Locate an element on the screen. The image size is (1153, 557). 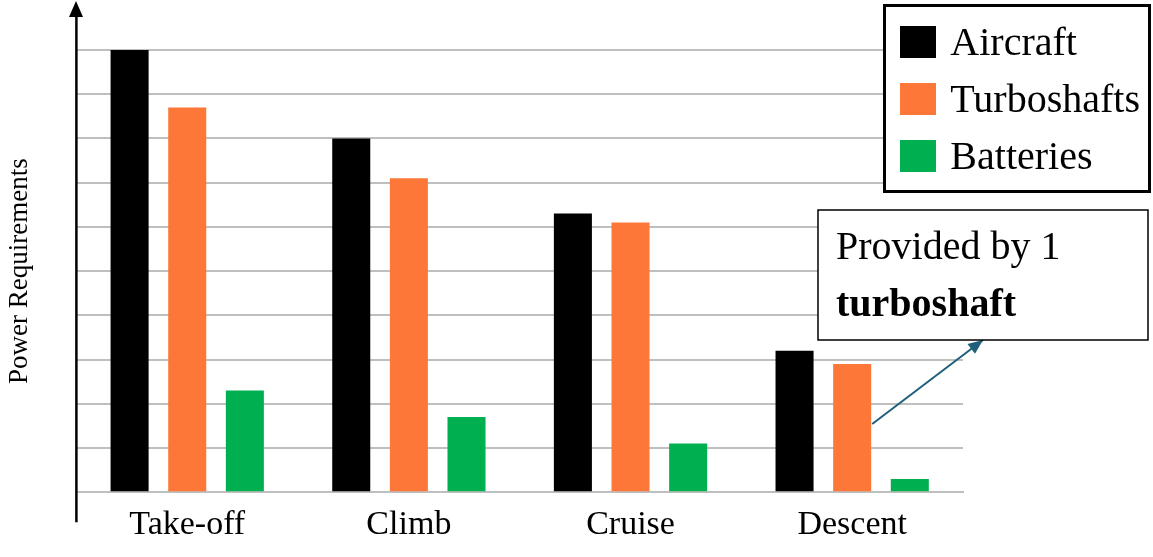
legend-label: Batteries is located at coordinates (1021, 156).